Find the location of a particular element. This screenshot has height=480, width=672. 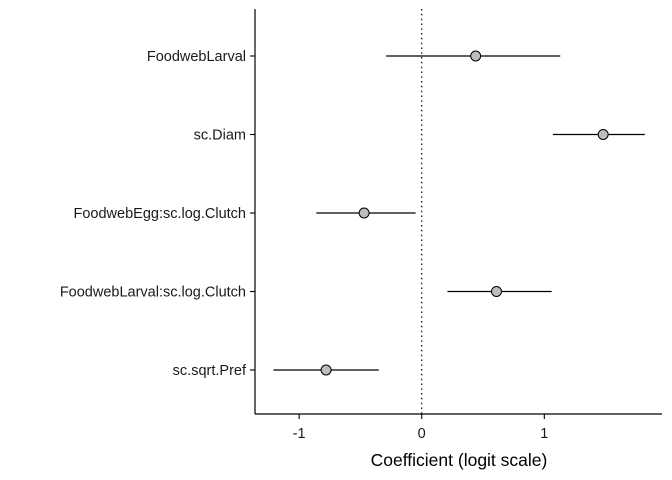

y-tick-label: FoodwebEgg:sc.log.Clutch is located at coordinates (160, 214).